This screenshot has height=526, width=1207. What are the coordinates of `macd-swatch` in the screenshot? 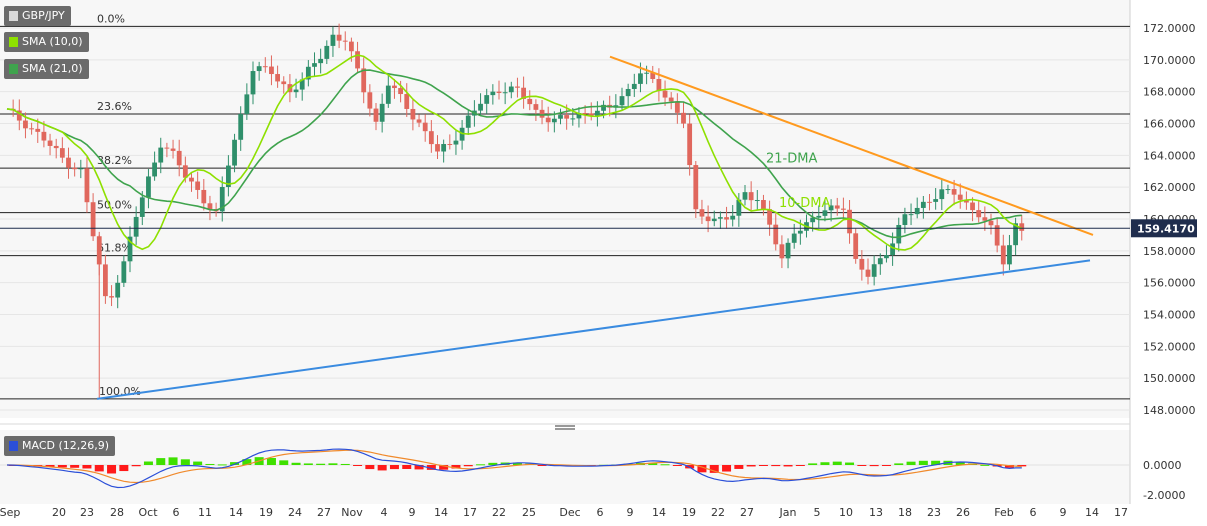 It's located at (13, 446).